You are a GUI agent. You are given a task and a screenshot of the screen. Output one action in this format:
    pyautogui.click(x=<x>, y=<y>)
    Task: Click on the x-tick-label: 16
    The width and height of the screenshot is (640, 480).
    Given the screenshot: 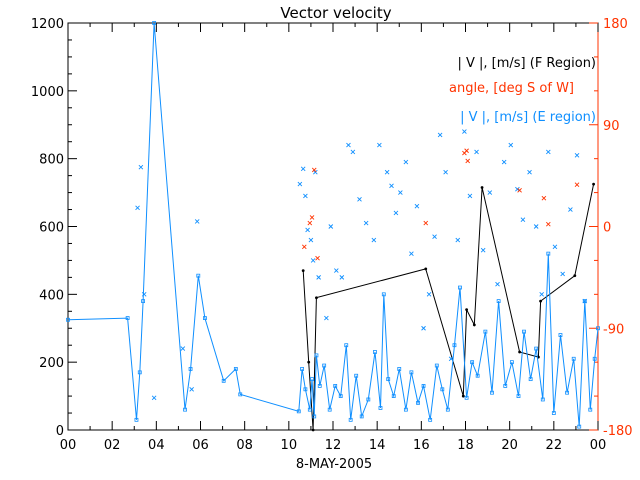 What is the action you would take?
    pyautogui.click(x=421, y=445)
    